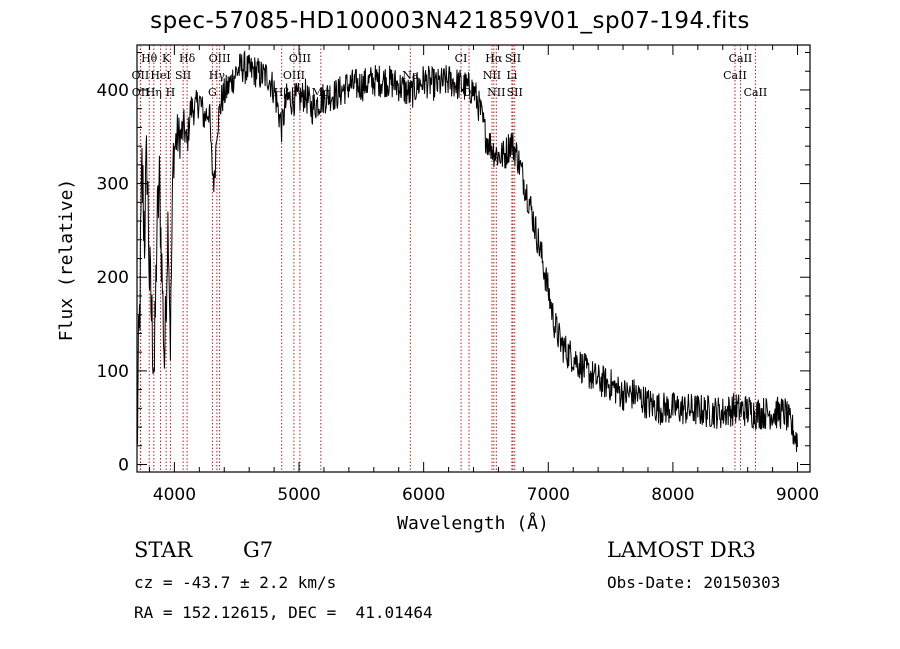  What do you see at coordinates (149, 58) in the screenshot?
I see `line-marker-label: Hθ` at bounding box center [149, 58].